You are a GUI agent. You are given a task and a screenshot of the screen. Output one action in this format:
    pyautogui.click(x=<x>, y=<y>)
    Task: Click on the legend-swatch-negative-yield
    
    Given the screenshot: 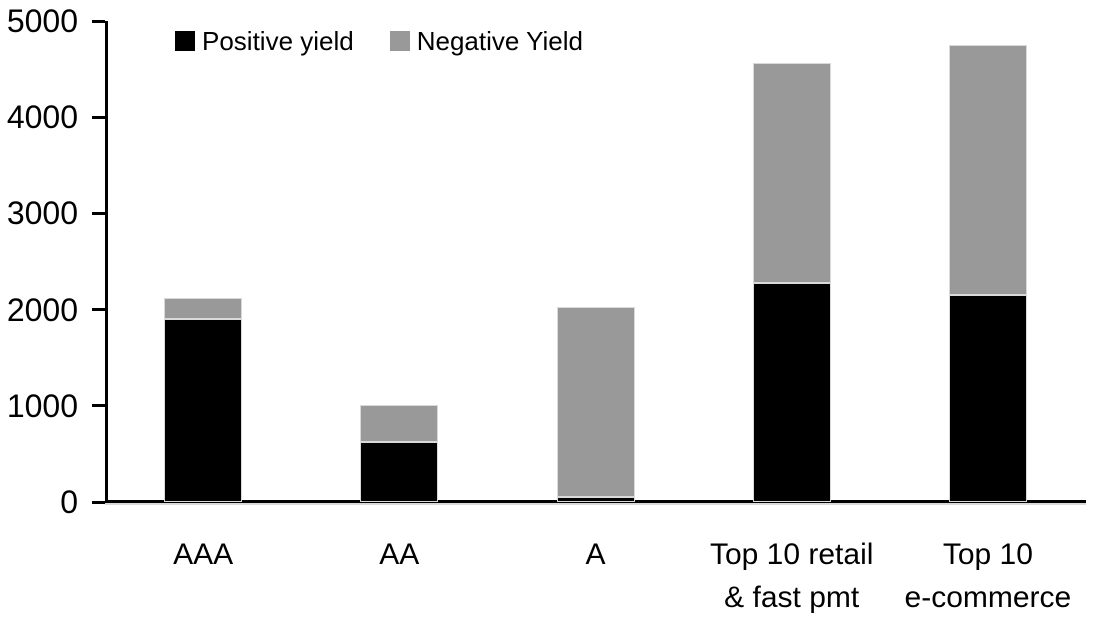 What is the action you would take?
    pyautogui.click(x=399, y=41)
    